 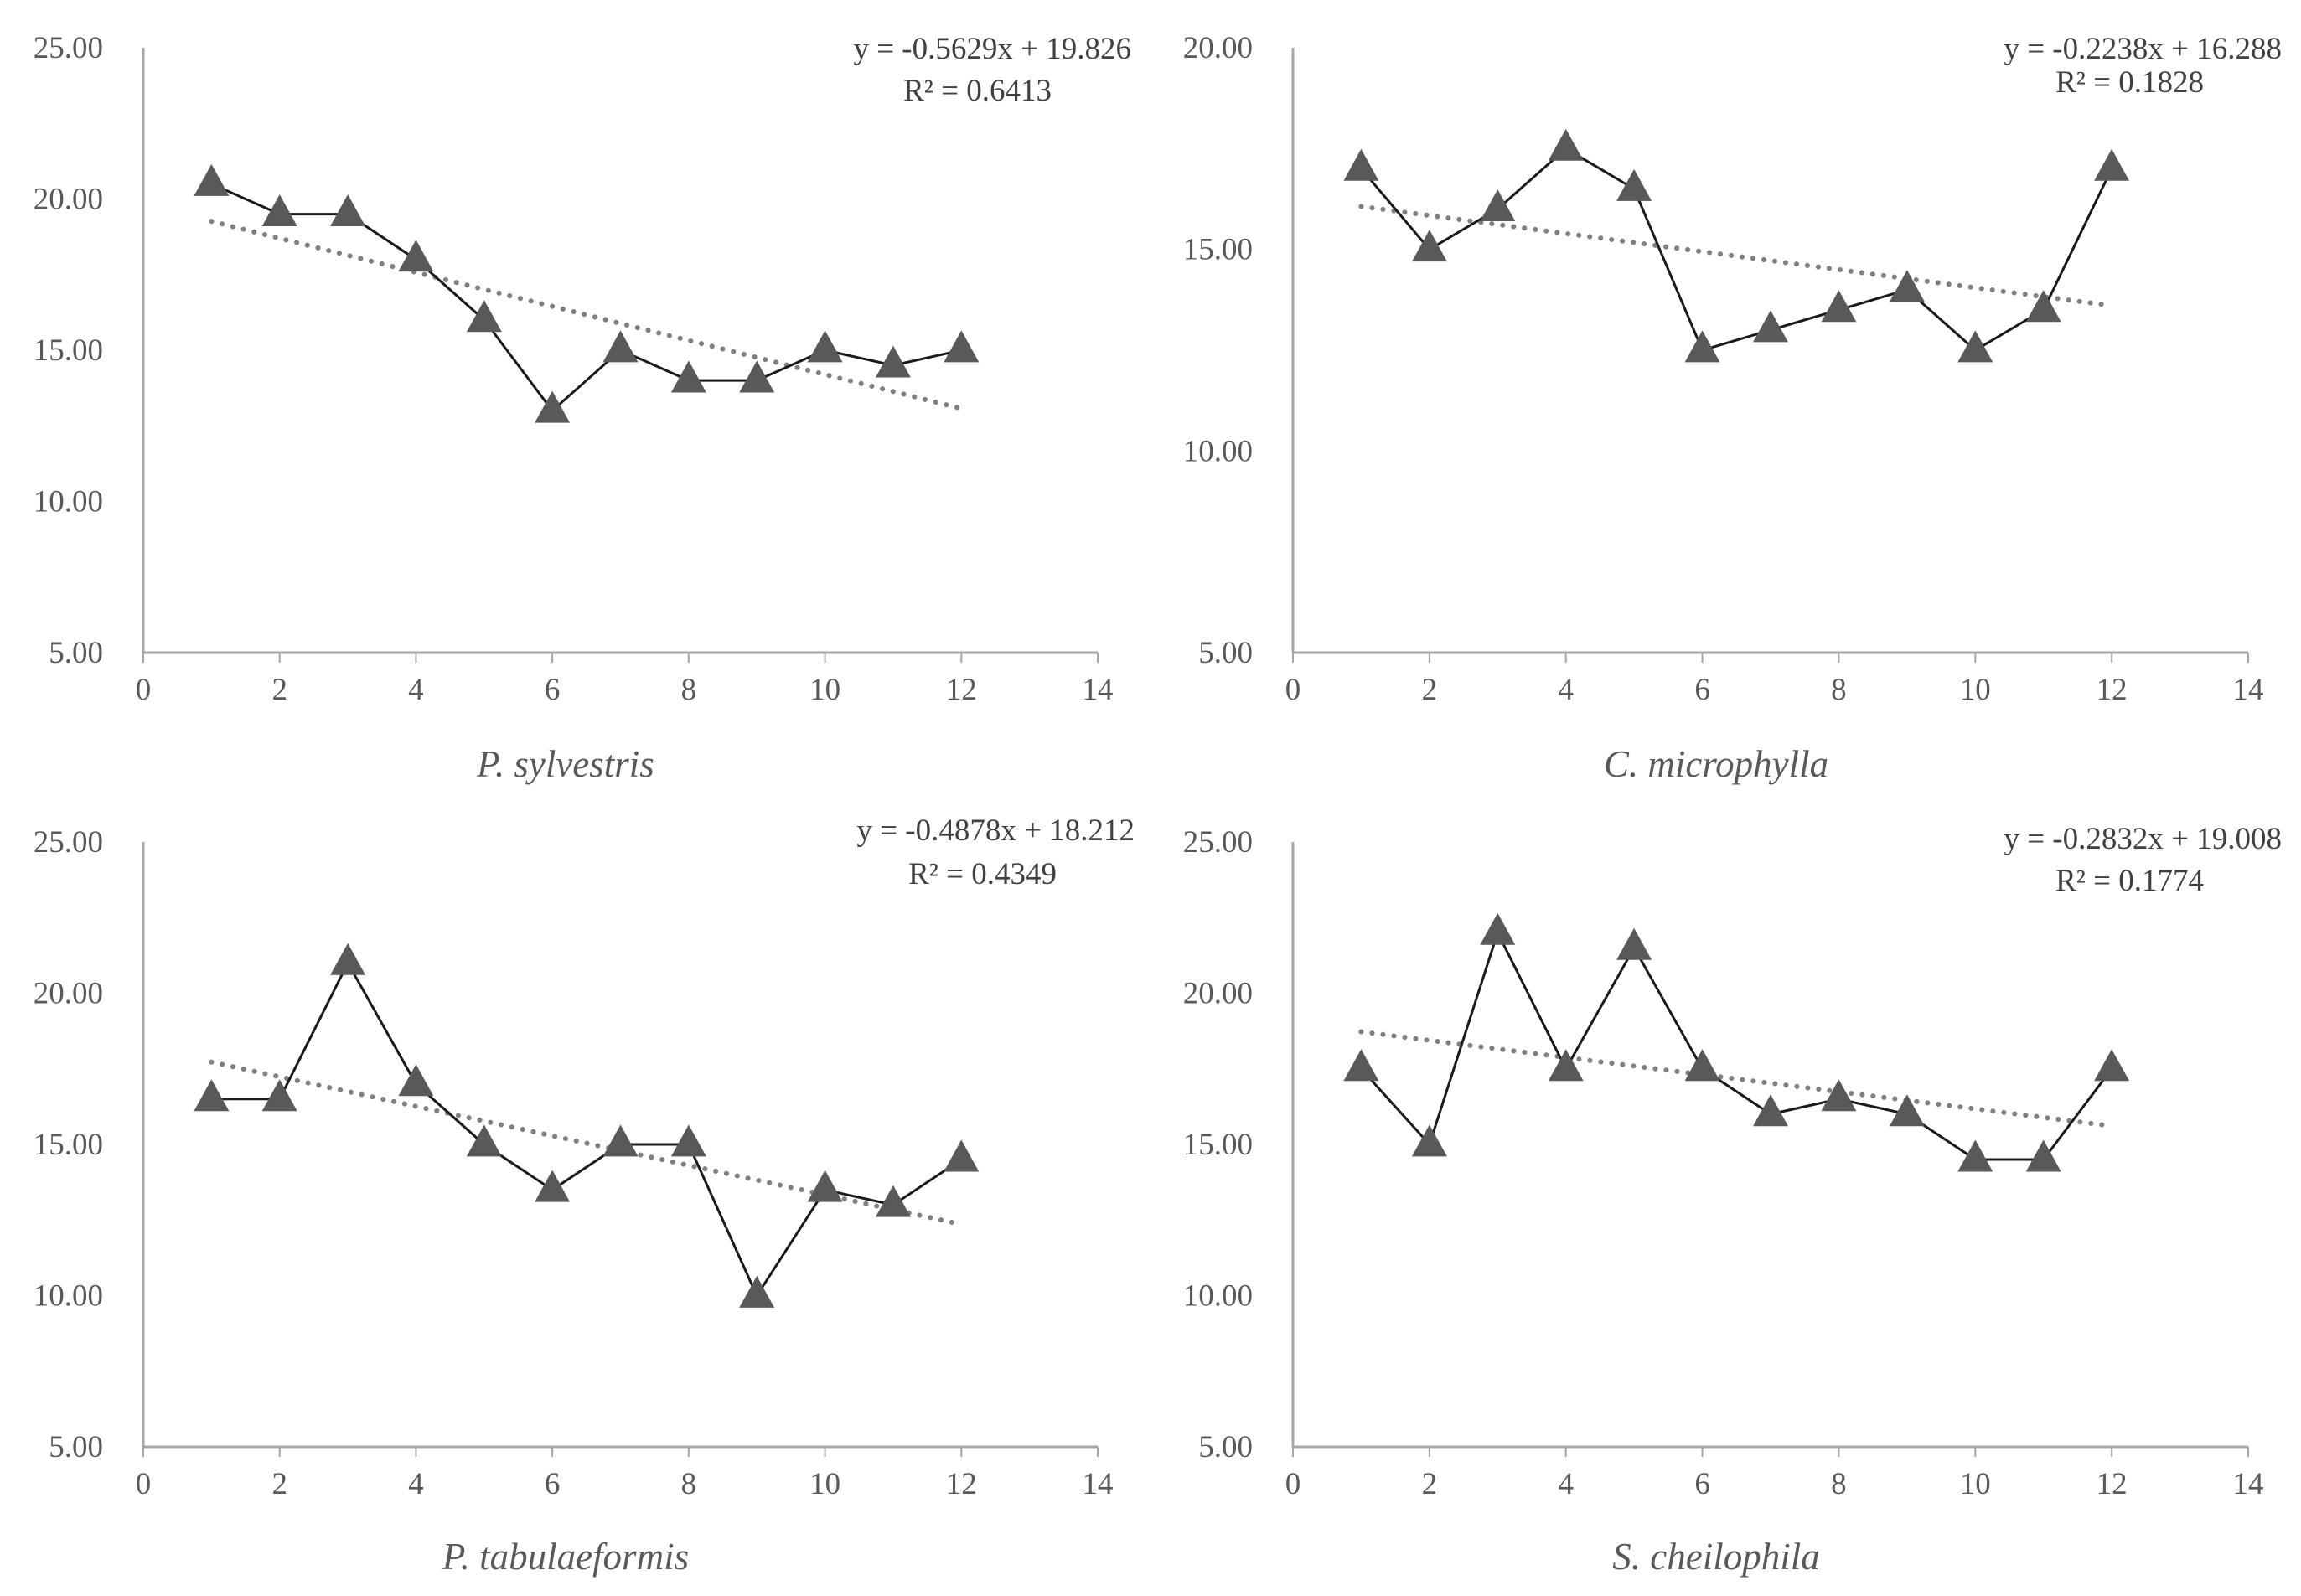 I want to click on panel-species-title: P. sylvestris, so click(x=565, y=764).